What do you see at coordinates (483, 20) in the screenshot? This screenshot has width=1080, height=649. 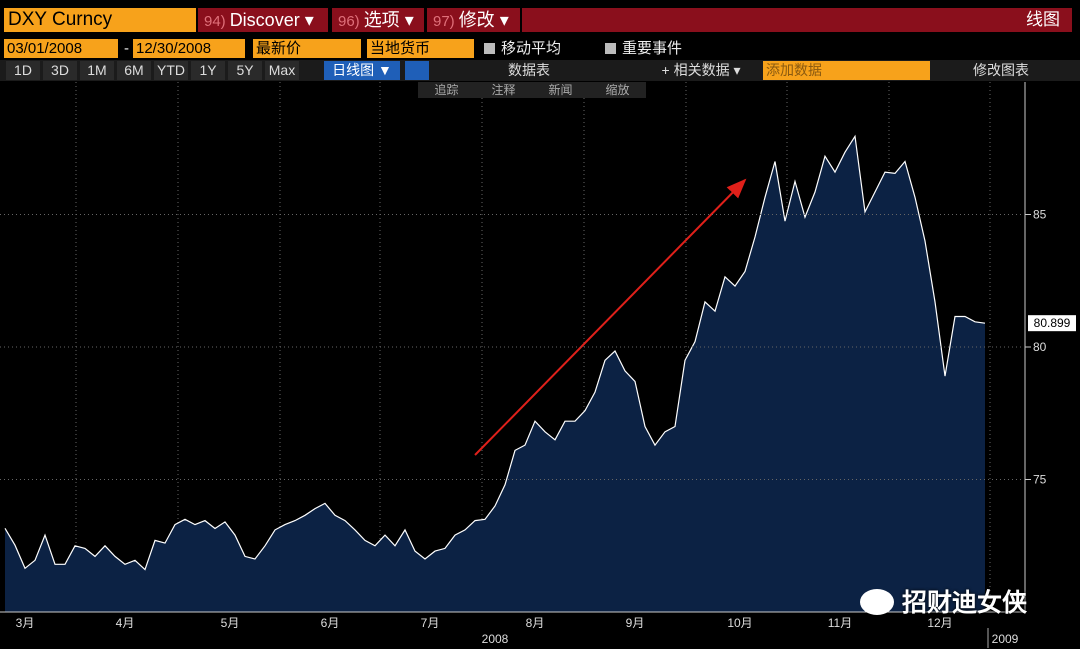 I see `menu-label: 修改 ▾` at bounding box center [483, 20].